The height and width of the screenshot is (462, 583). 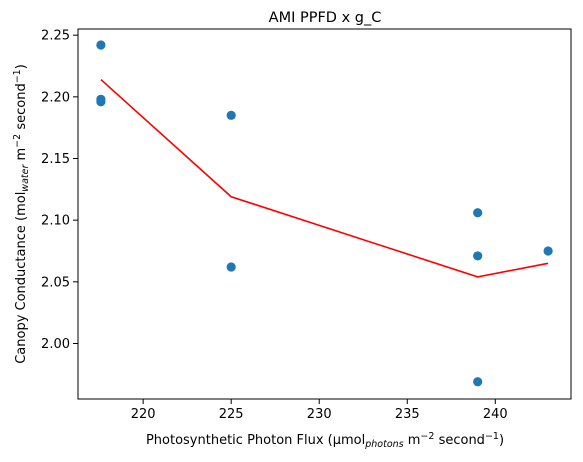 I want to click on y-axis-label-base: Canopy Conductance (mol, so click(x=21, y=278).